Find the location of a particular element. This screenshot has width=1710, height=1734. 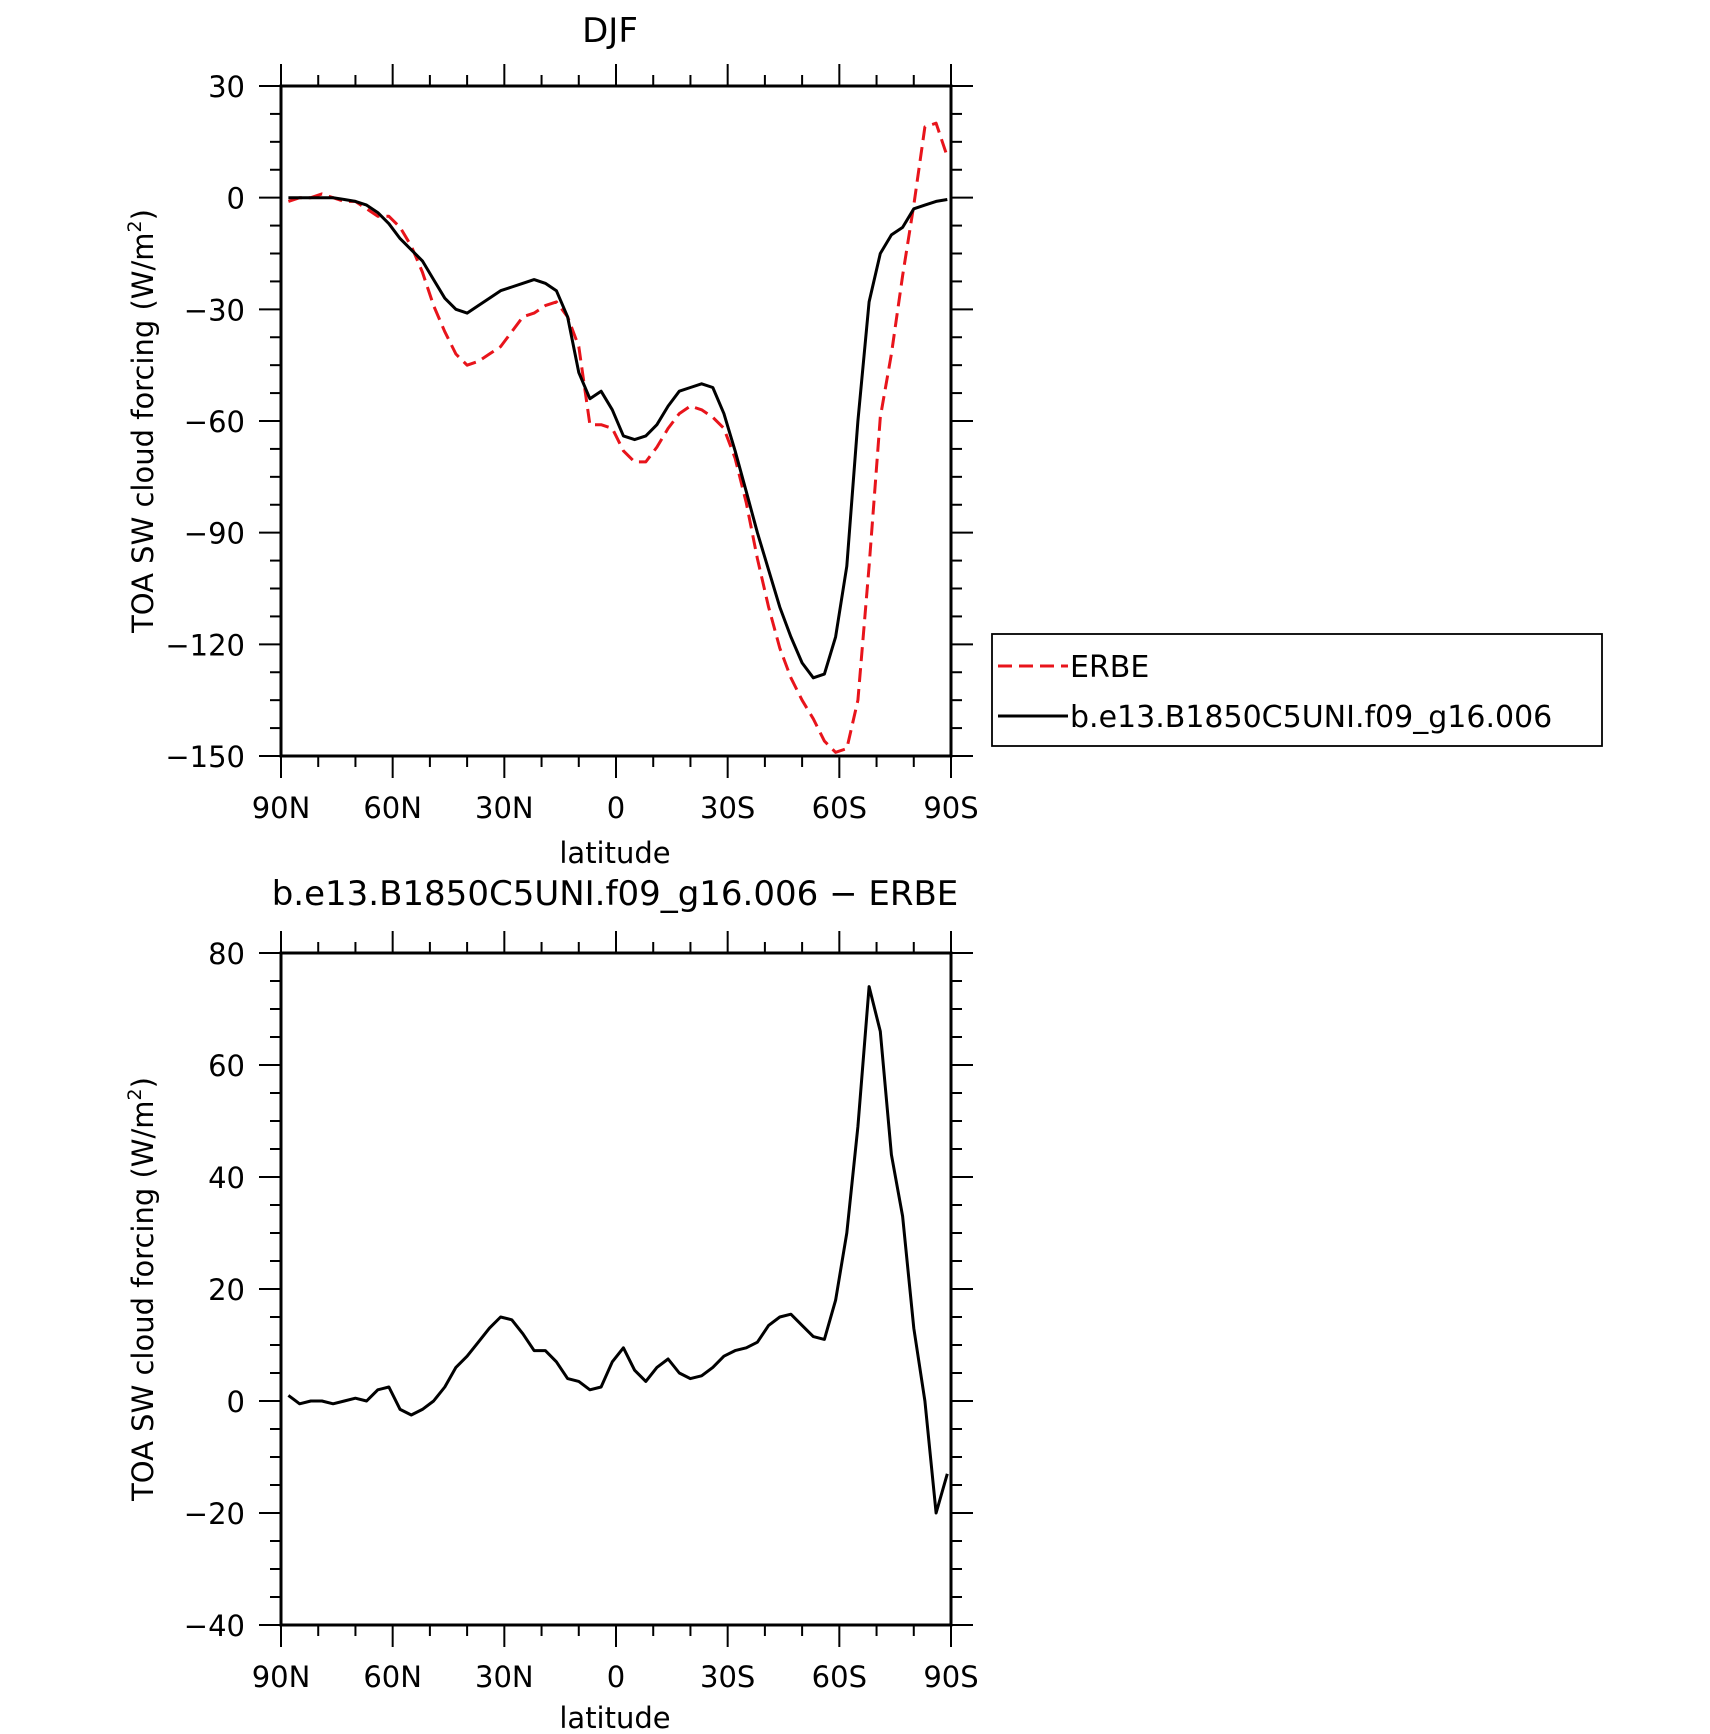

bottom-x-tick-label: 90S is located at coordinates (950, 1677).